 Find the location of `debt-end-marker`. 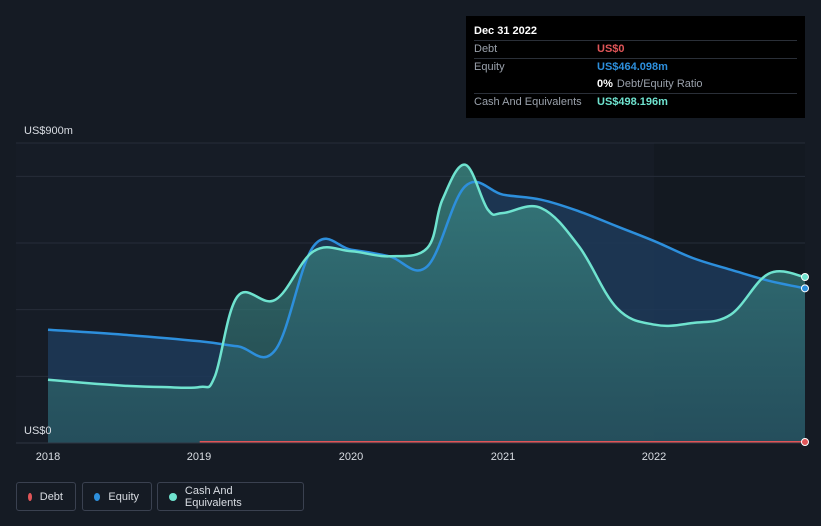

debt-end-marker is located at coordinates (804, 442).